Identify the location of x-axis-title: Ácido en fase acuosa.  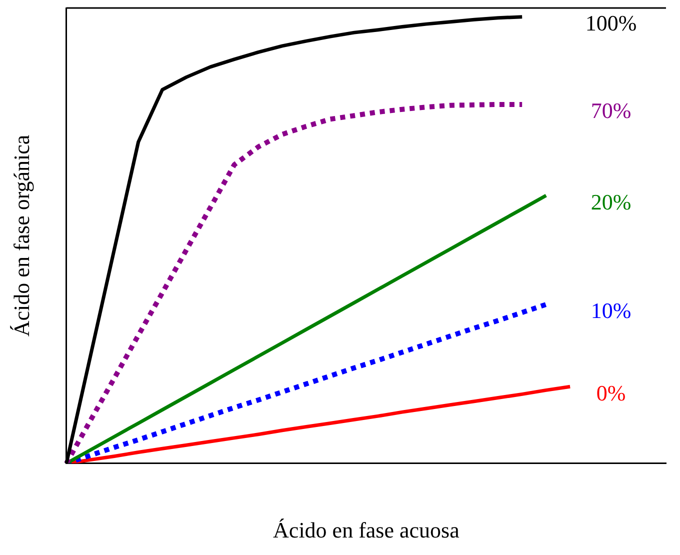
(366, 530).